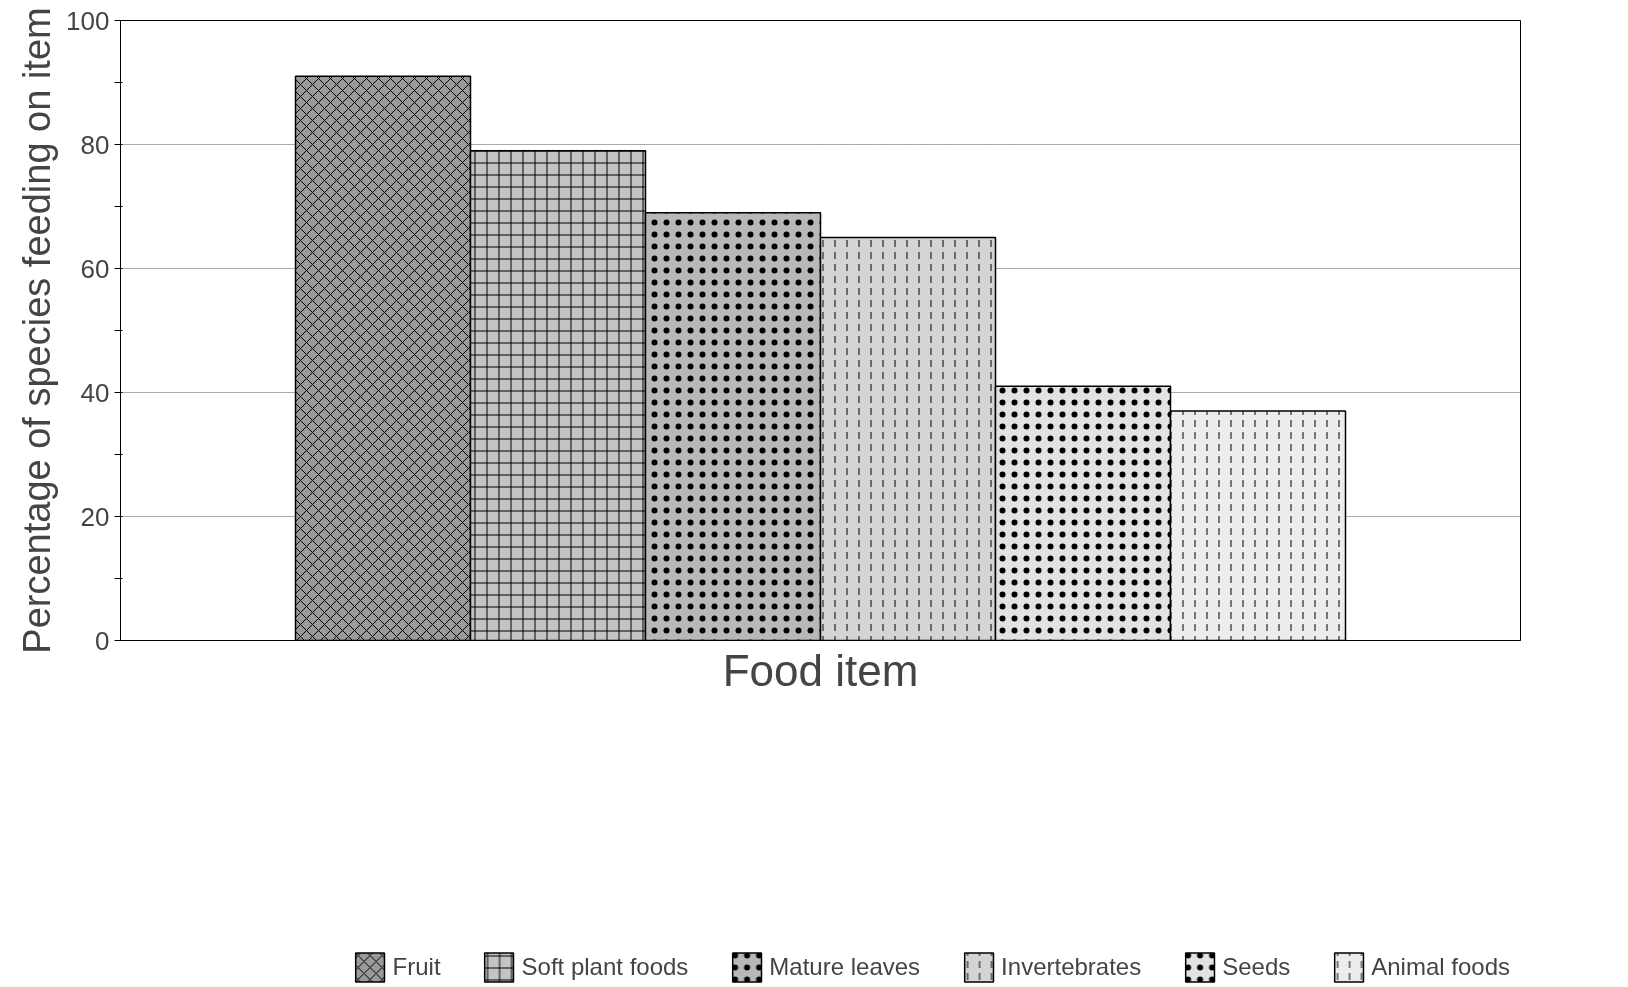 Image resolution: width=1628 pixels, height=987 pixels. I want to click on legend-label: Fruit, so click(416, 967).